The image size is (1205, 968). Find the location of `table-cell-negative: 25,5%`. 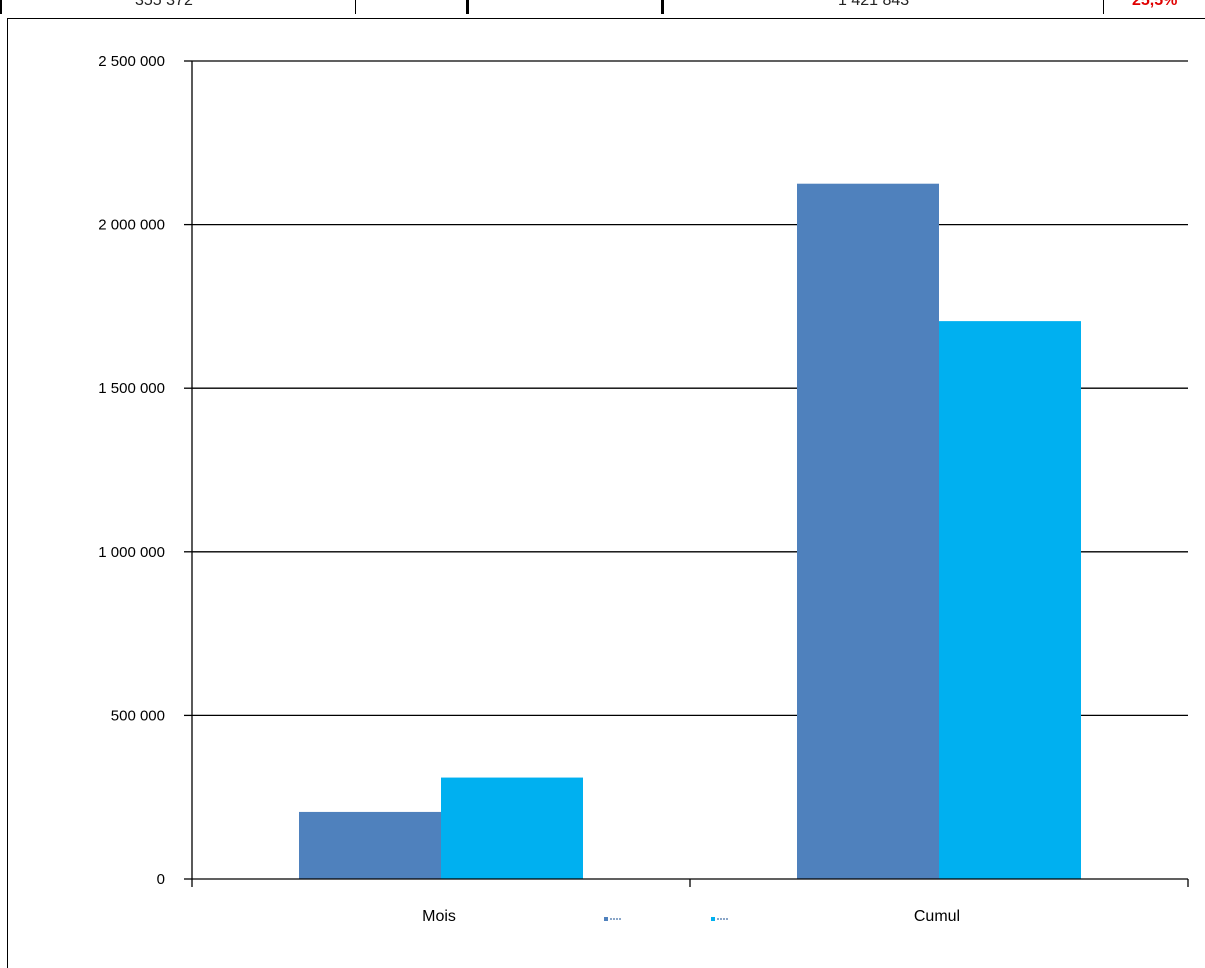

table-cell-negative: 25,5% is located at coordinates (1155, 4).